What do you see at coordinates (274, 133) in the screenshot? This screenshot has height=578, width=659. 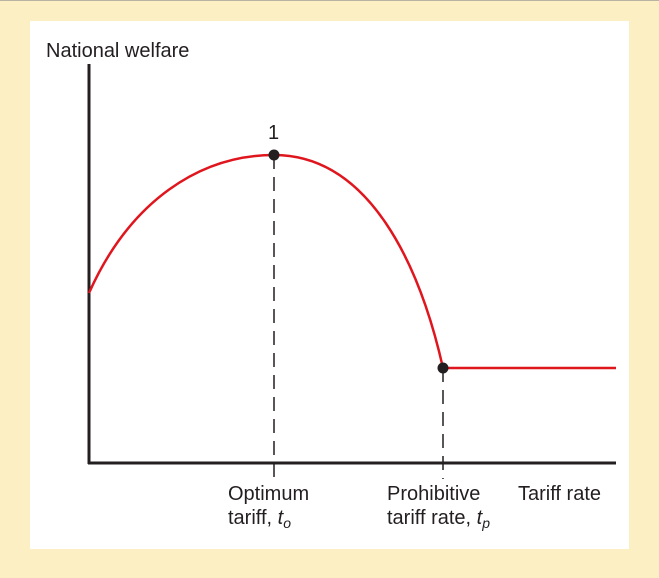 I see `point-label-1: 1` at bounding box center [274, 133].